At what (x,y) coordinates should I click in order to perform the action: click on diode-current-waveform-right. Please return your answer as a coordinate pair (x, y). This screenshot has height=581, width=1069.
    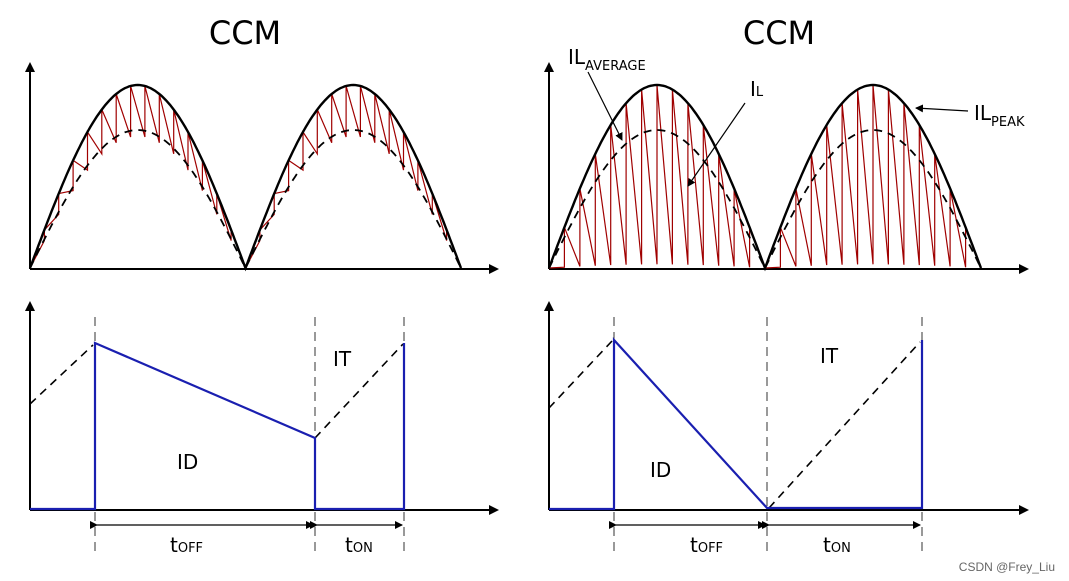
    Looking at the image, I should click on (736, 424).